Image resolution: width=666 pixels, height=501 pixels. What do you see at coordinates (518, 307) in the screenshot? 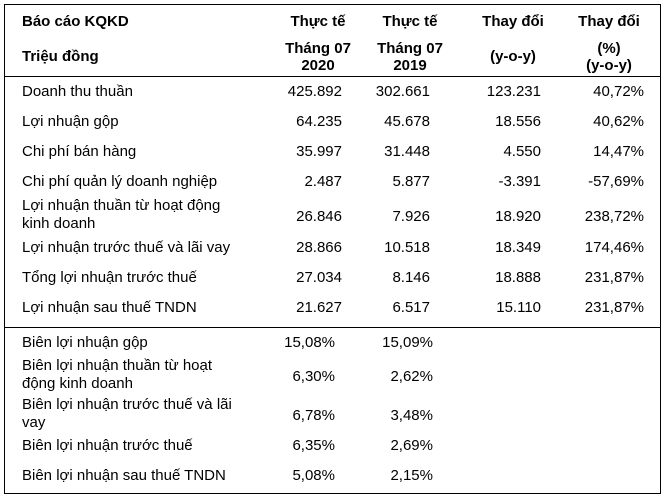
I see `value-change: 15.110` at bounding box center [518, 307].